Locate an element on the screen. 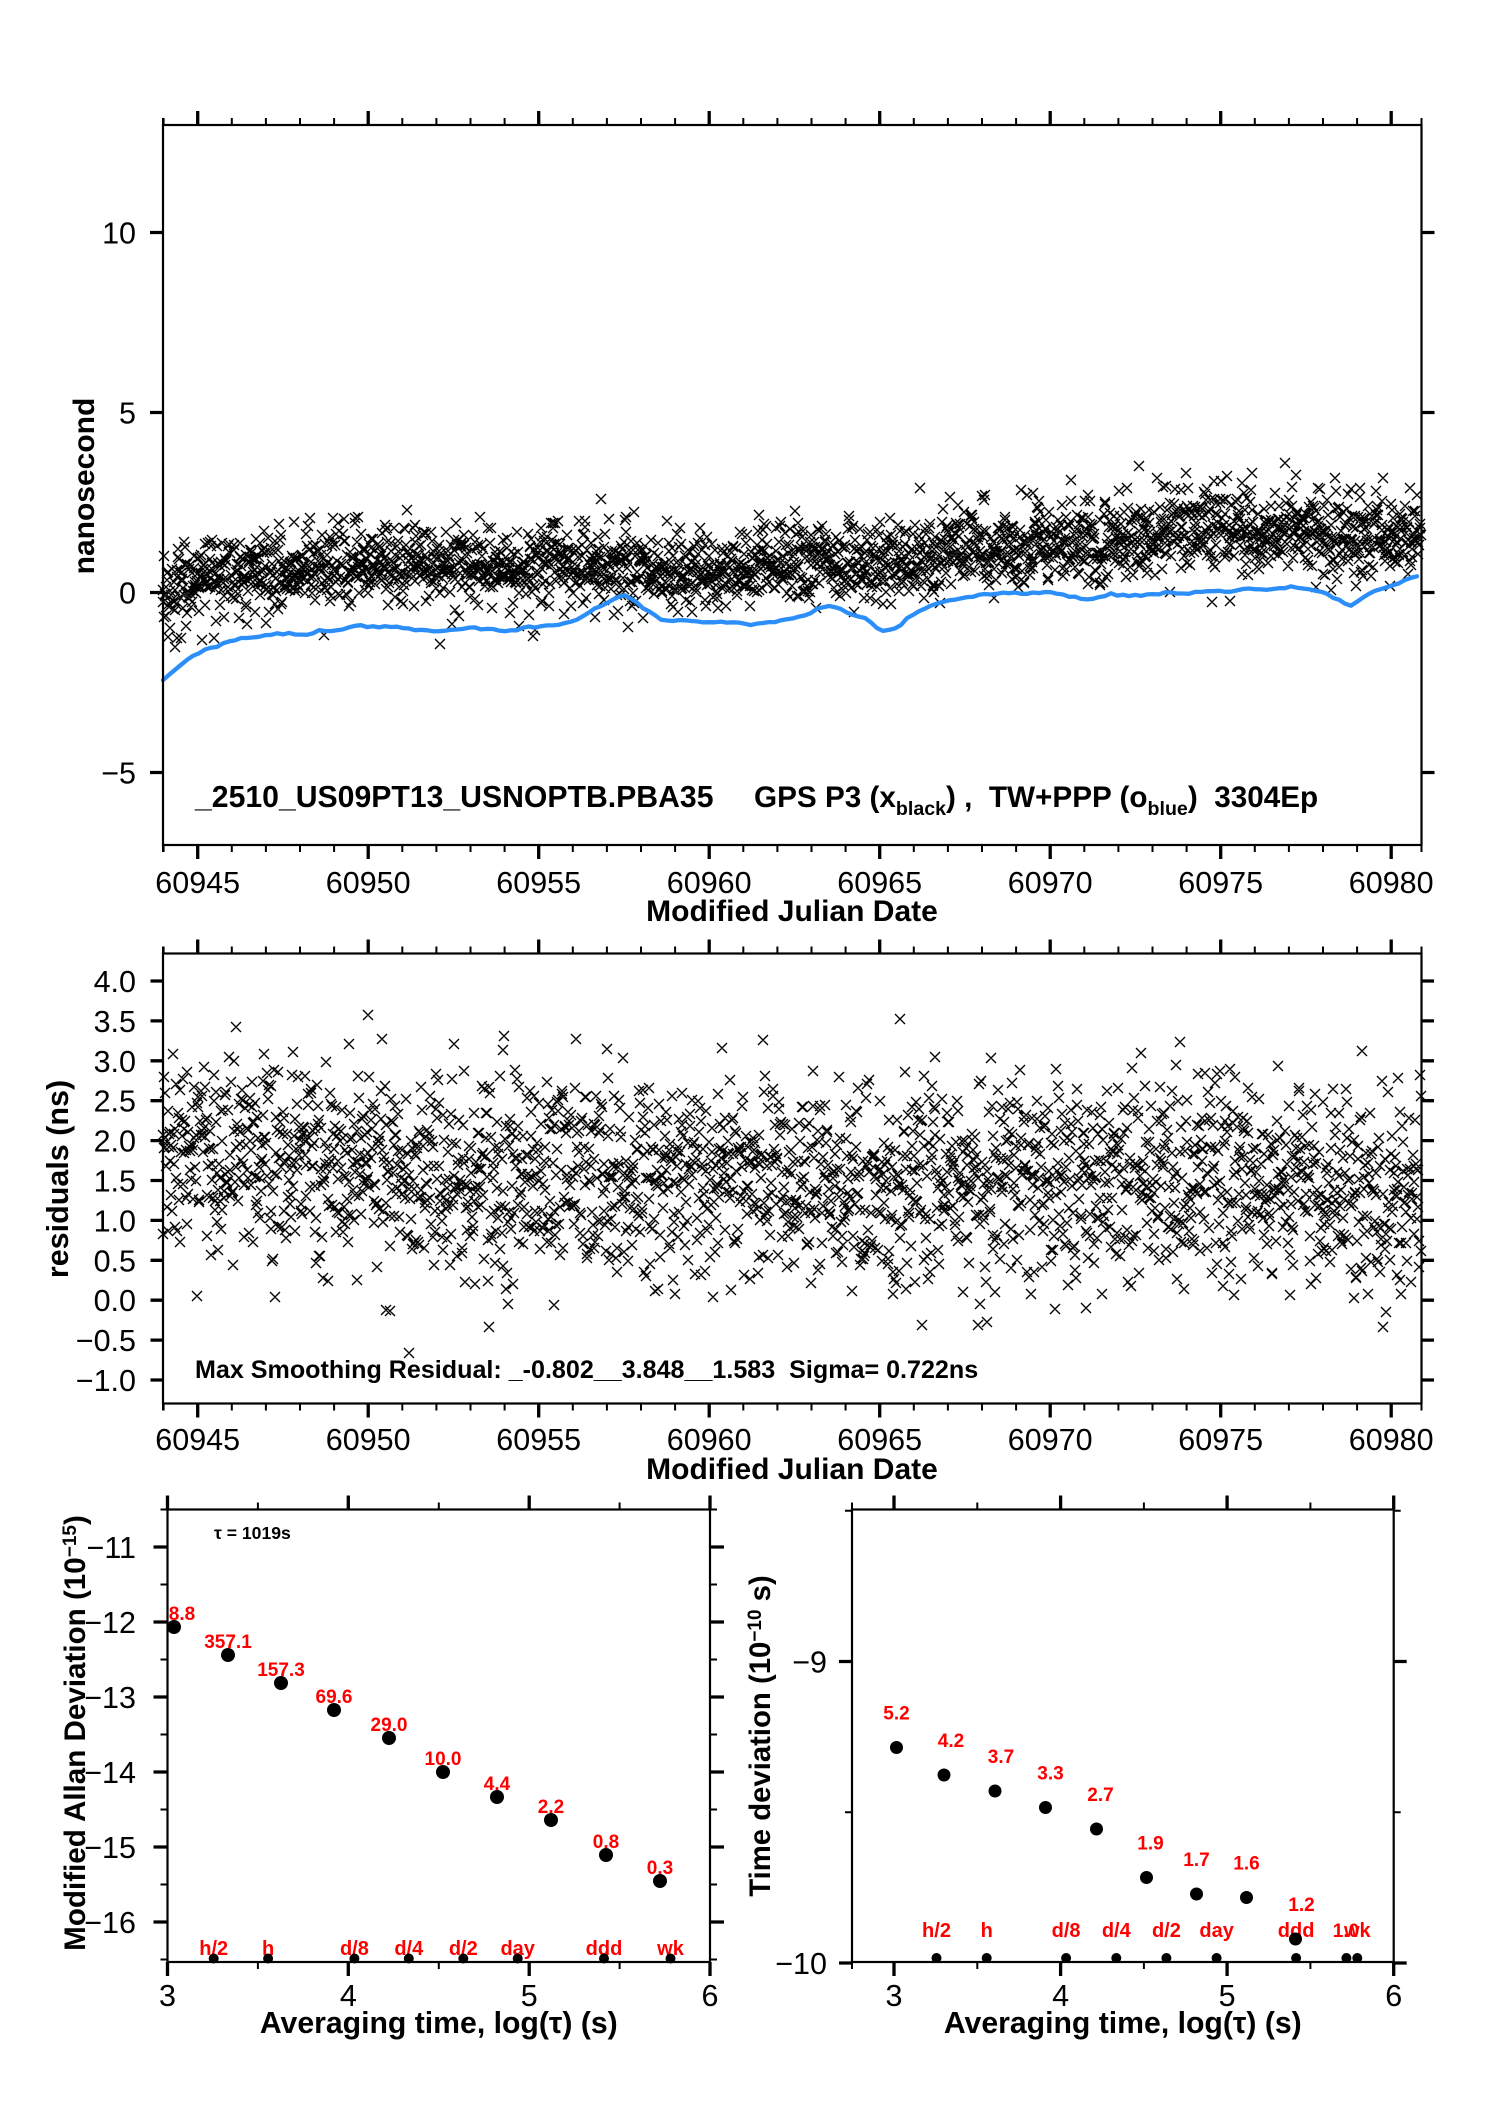 This screenshot has width=1488, height=2105. svg-text: 0.3 is located at coordinates (660, 1868).